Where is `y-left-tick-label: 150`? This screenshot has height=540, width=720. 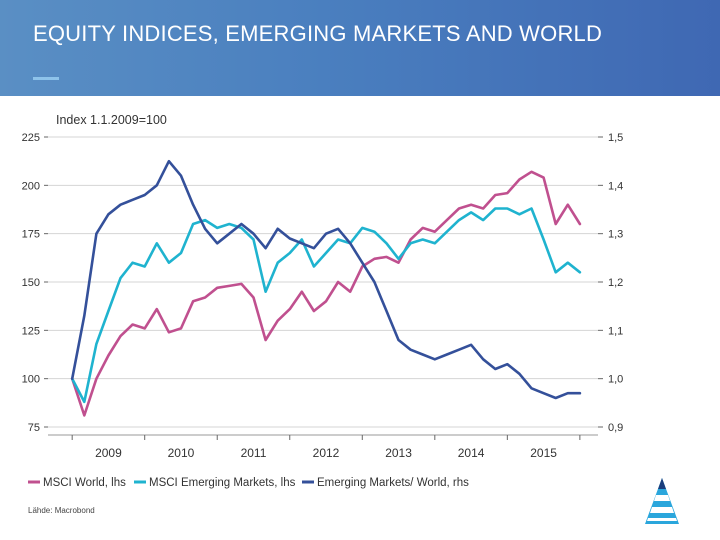
y-left-tick-label: 150 is located at coordinates (31, 283).